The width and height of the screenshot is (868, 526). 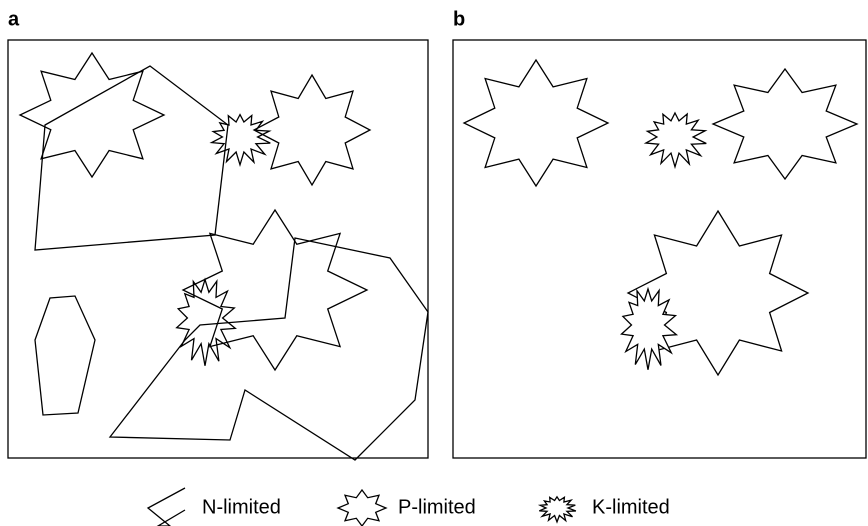 I want to click on legend-label: P-limited, so click(x=437, y=507).